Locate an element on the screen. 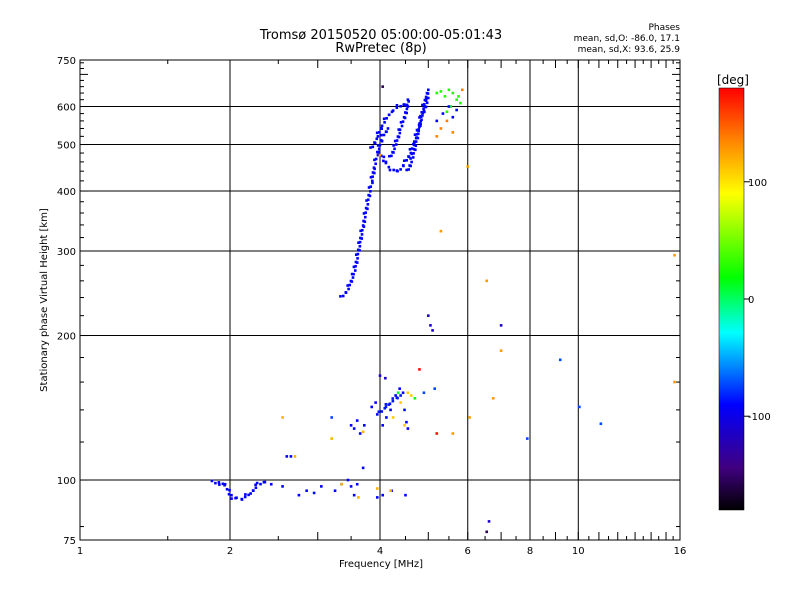  stats-line-o: mean, sd,O: -86.0, 17.1 is located at coordinates (627, 39).